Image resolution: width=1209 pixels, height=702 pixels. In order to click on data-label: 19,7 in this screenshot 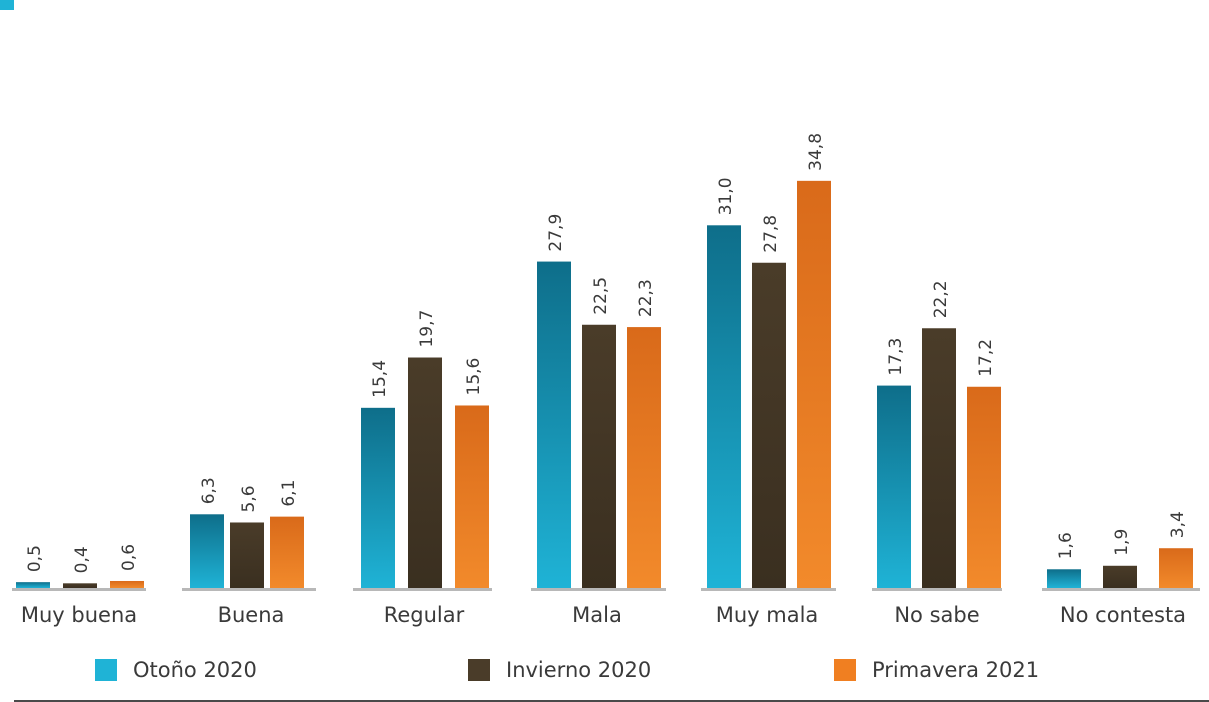, I will do `click(427, 329)`.